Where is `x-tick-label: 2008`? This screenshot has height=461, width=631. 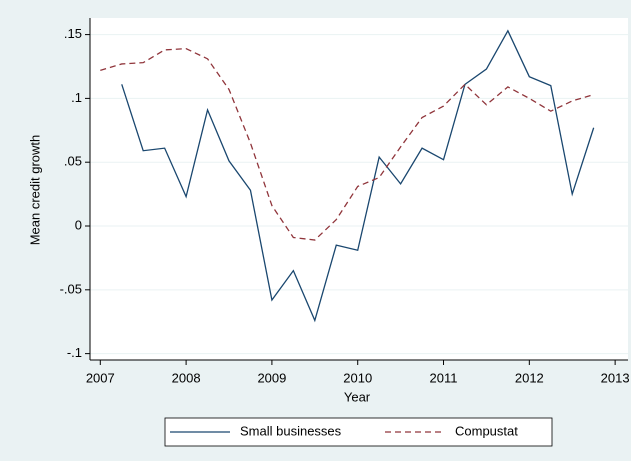 x-tick-label: 2008 is located at coordinates (186, 377).